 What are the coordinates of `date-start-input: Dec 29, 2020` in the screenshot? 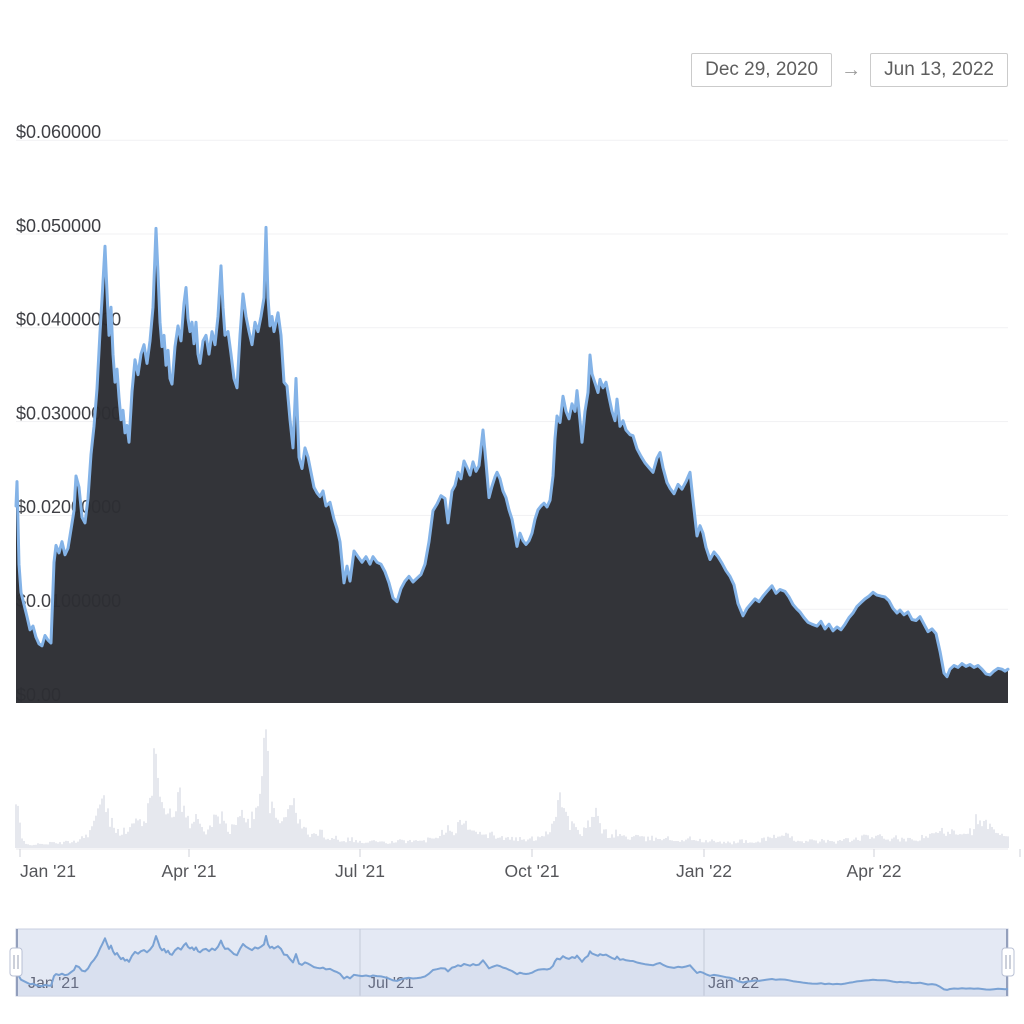 It's located at (762, 70).